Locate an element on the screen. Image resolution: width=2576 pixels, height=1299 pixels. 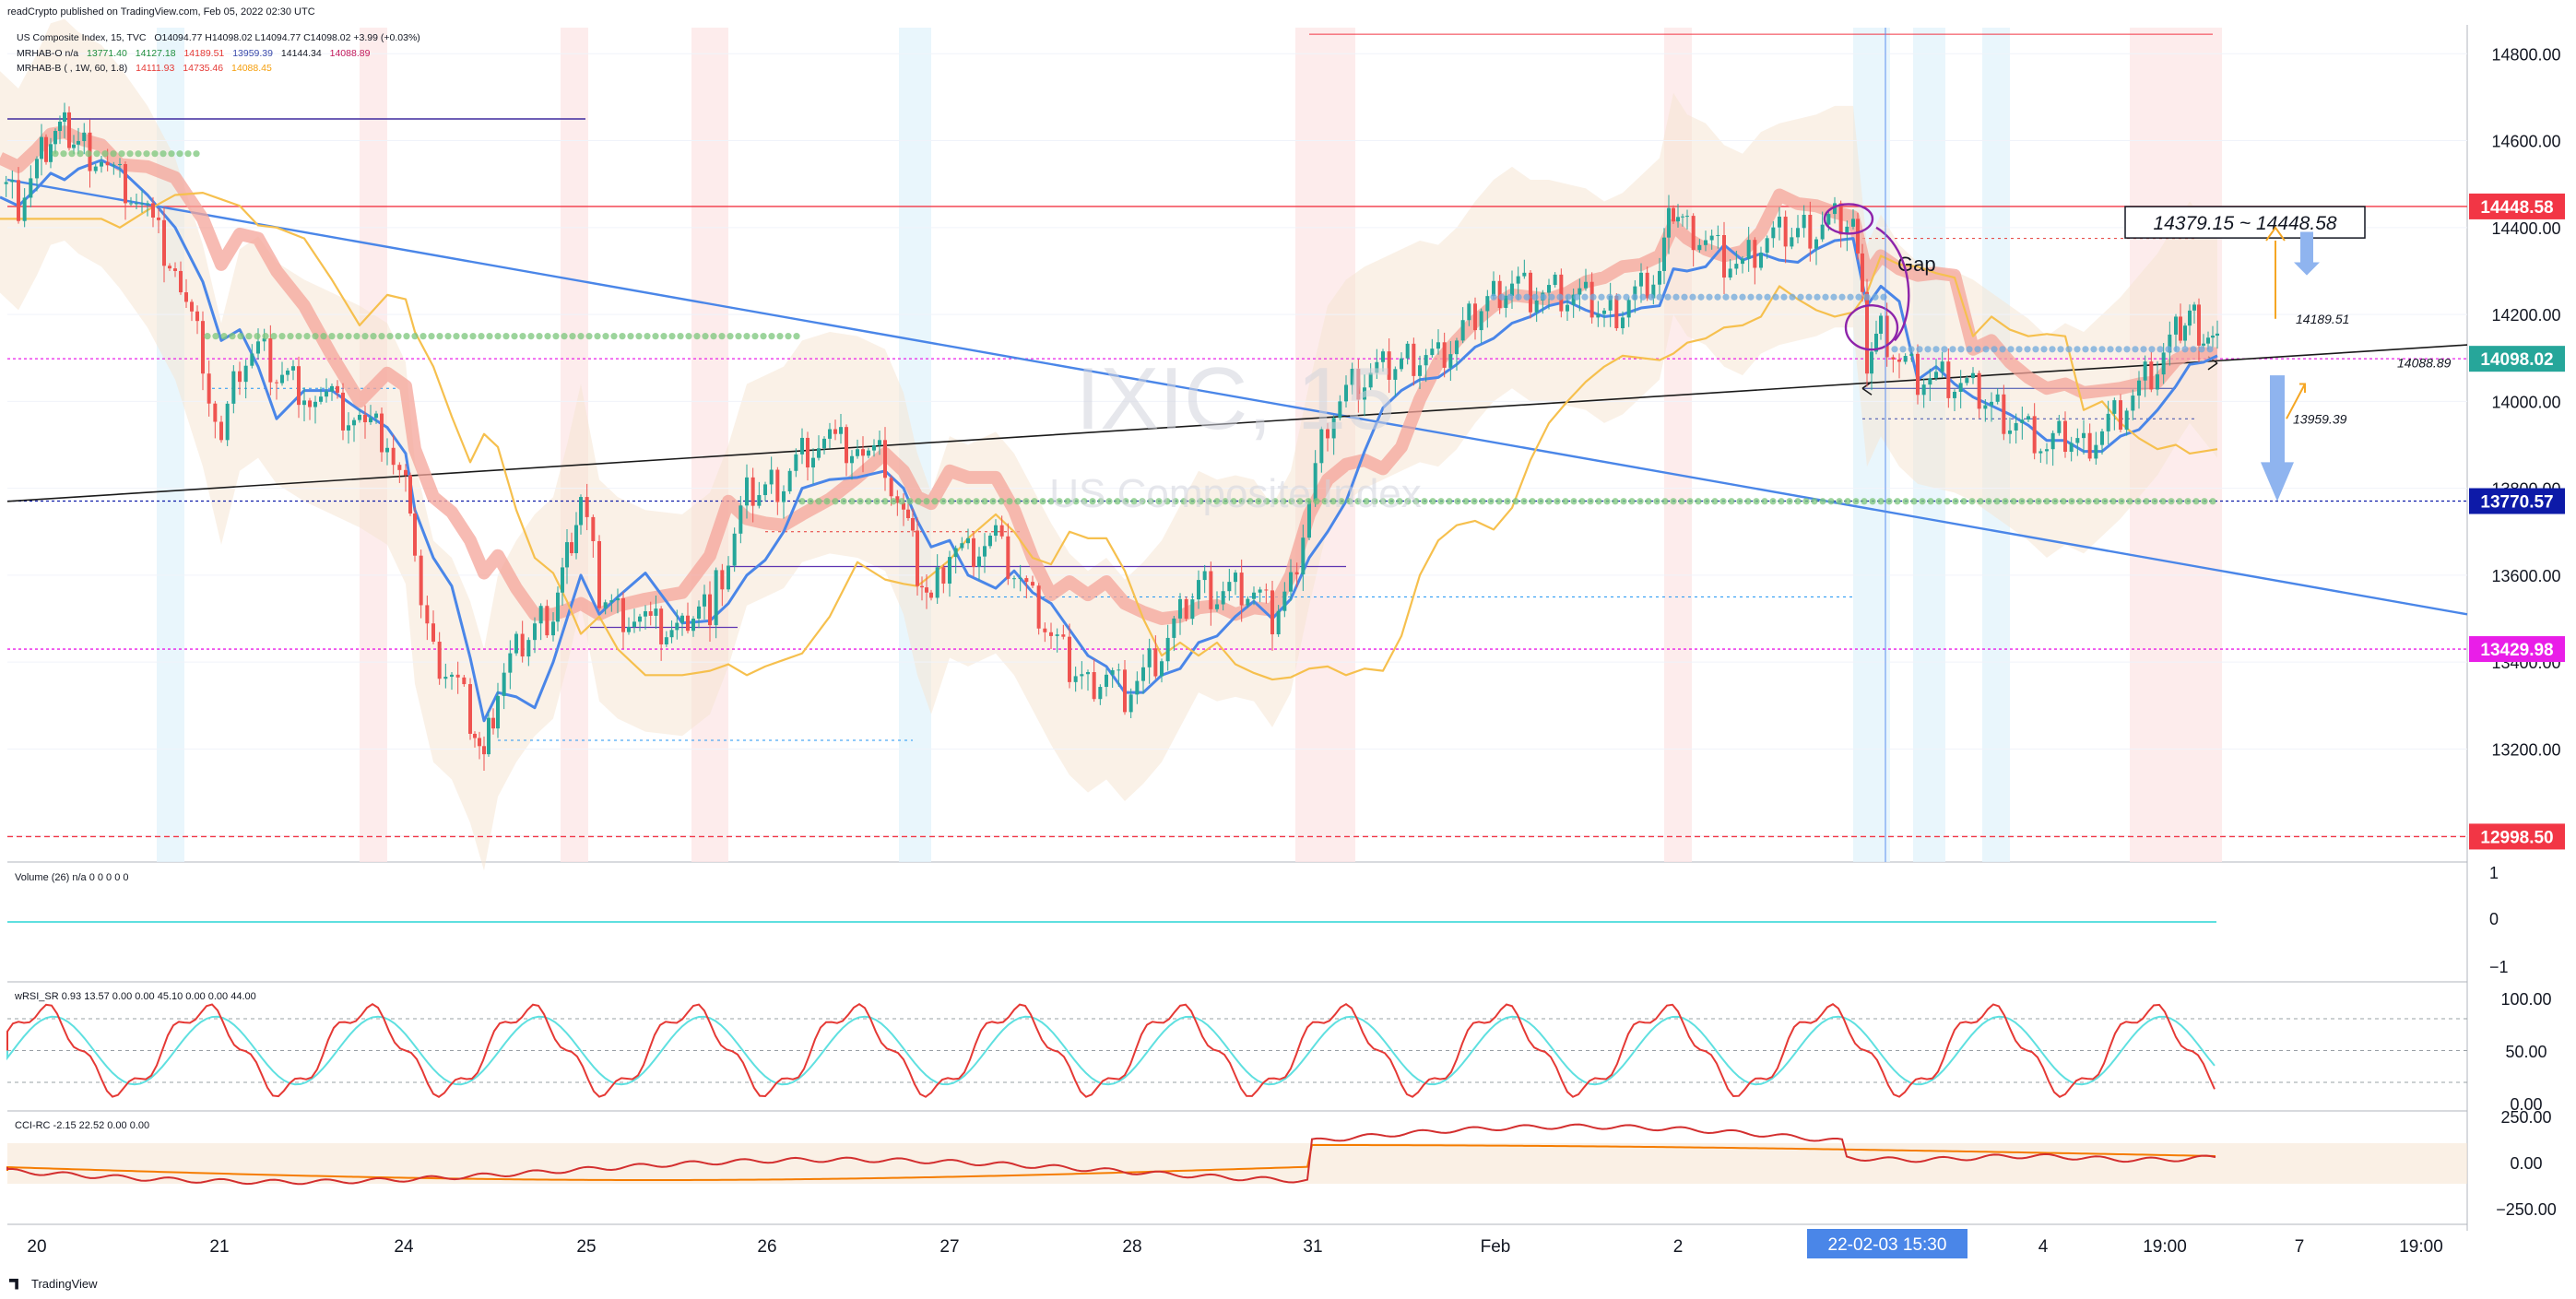
time-tick: 31 is located at coordinates (1312, 1247).